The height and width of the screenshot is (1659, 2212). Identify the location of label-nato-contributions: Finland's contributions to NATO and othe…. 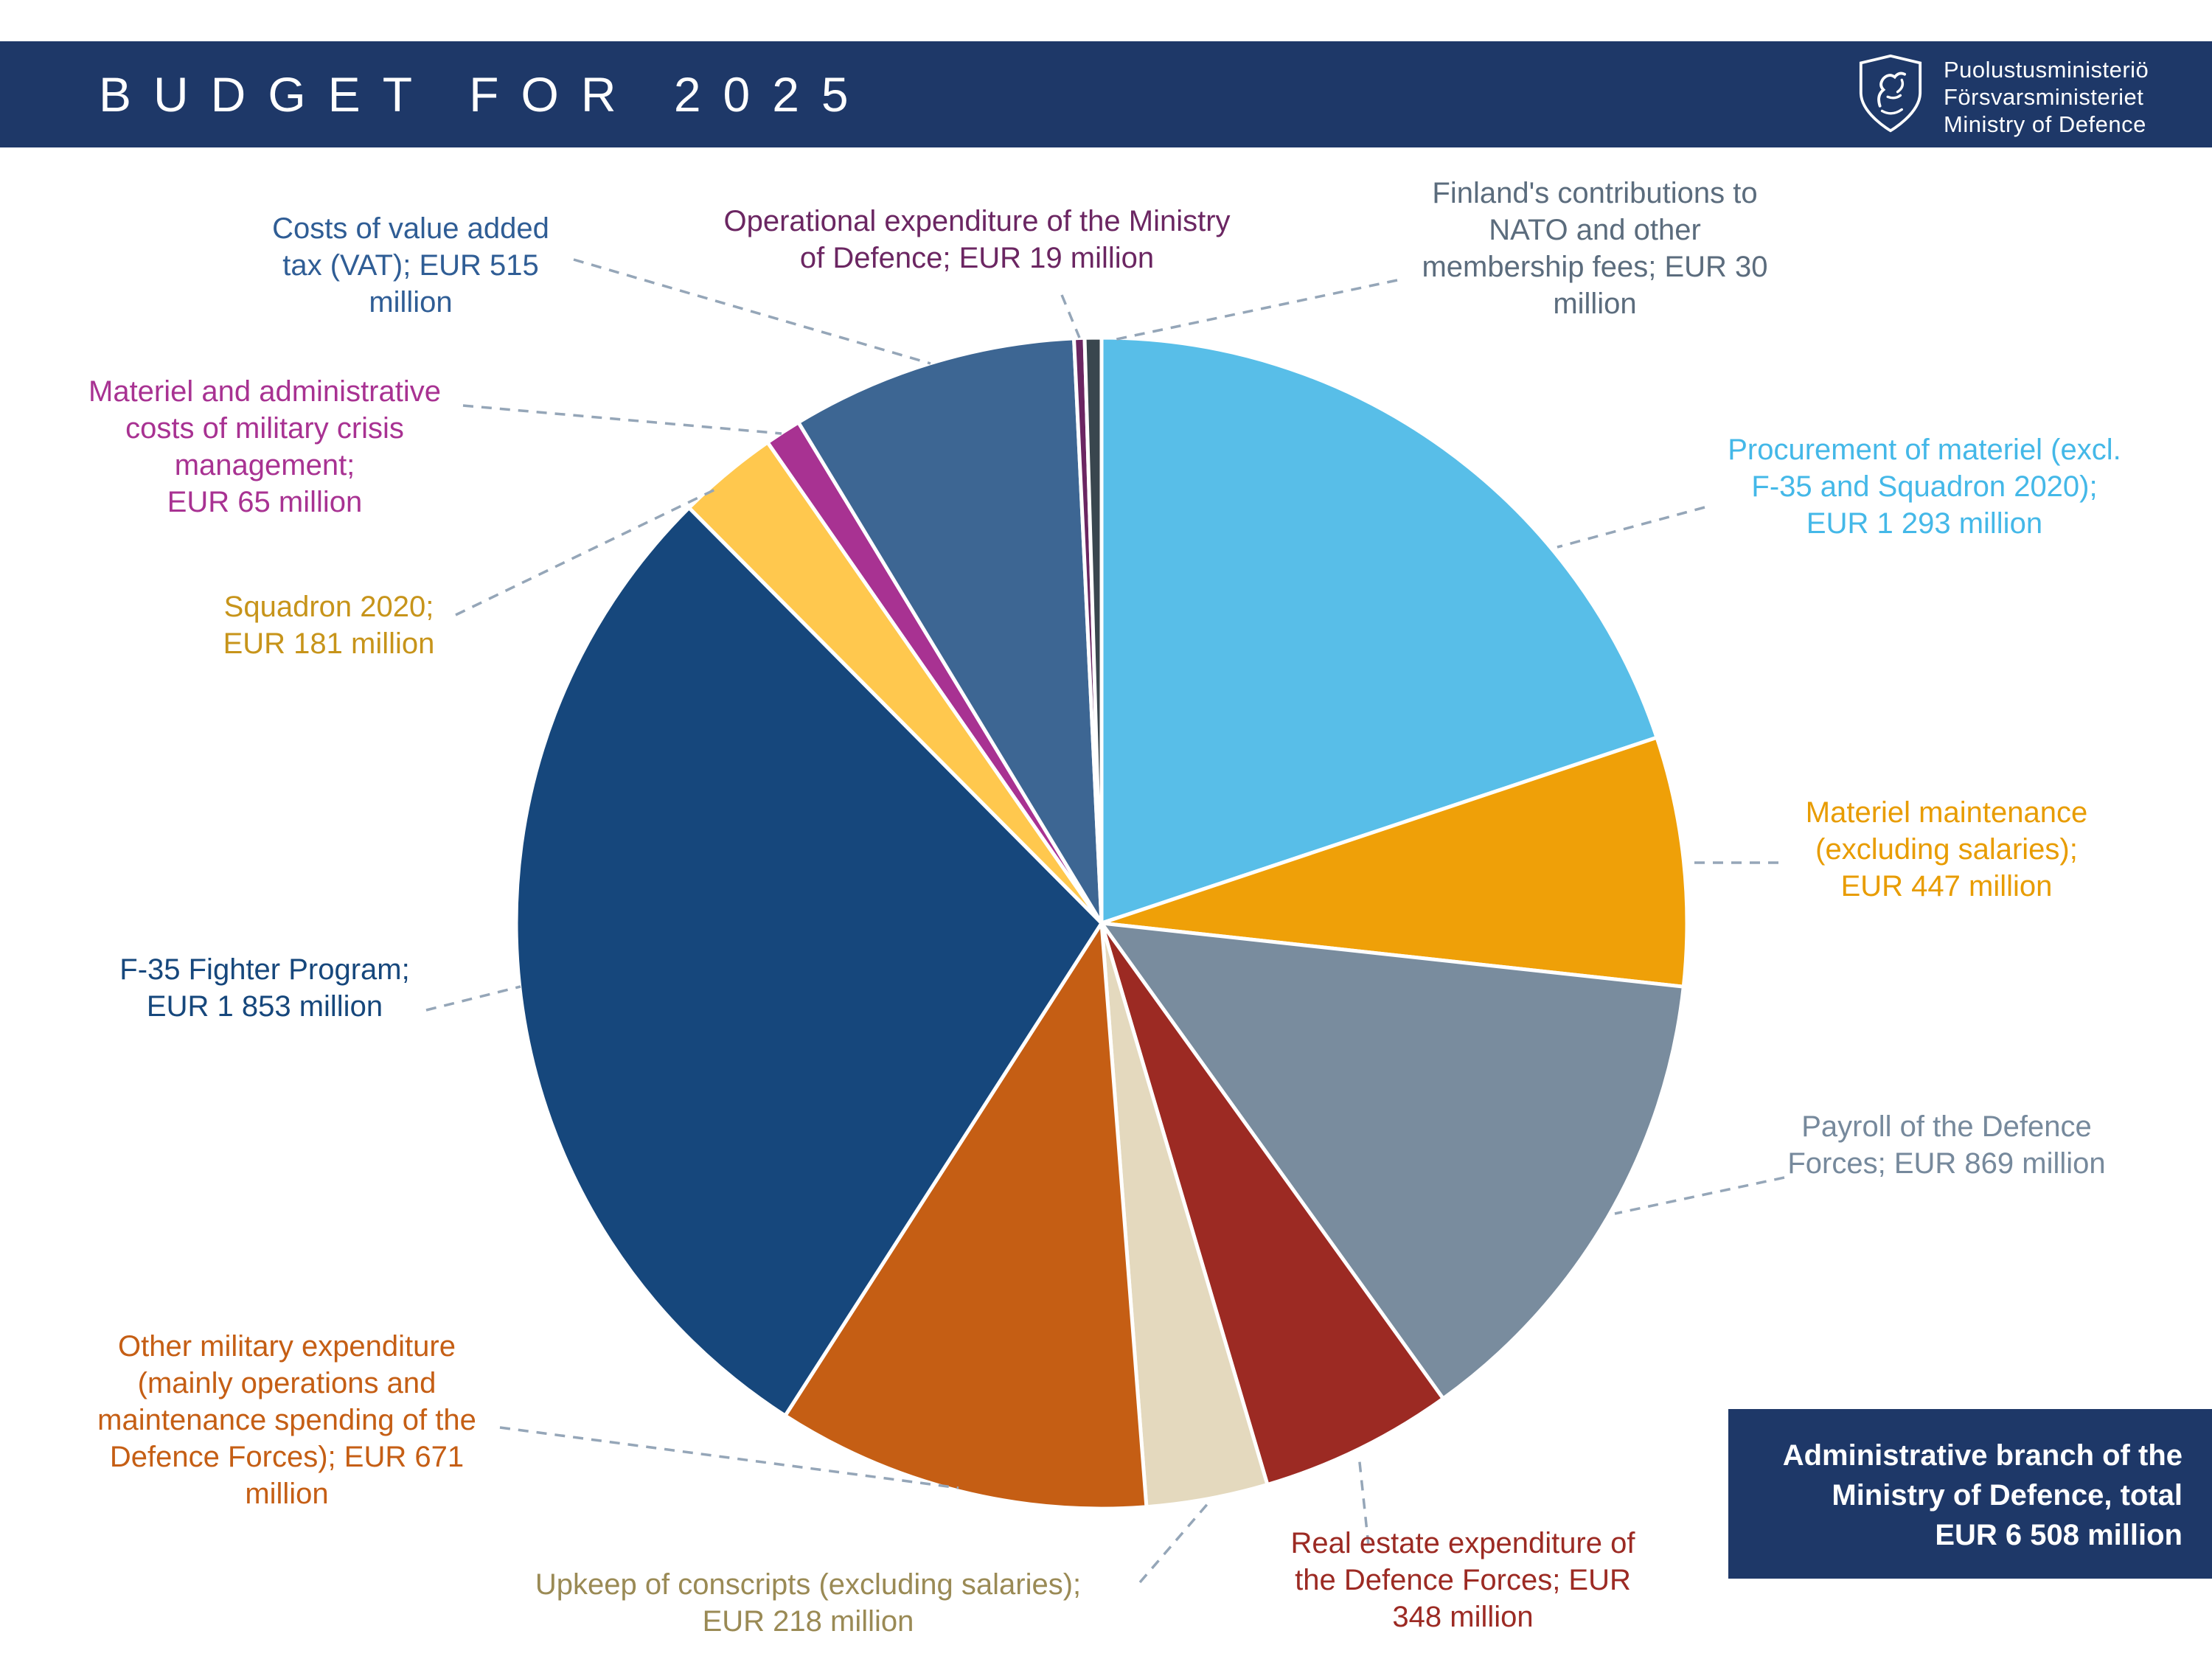
(1595, 248).